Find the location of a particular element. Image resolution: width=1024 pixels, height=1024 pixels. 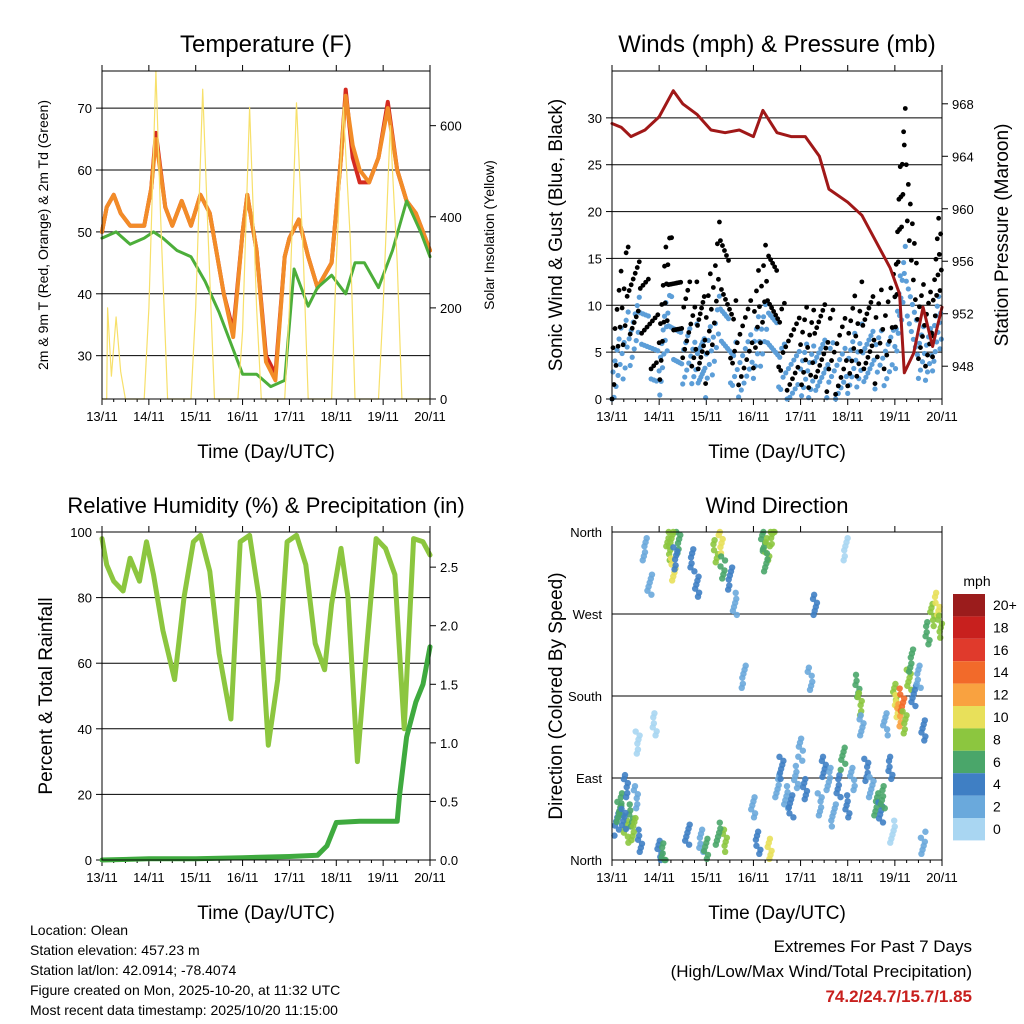

wind_direction-panel is located at coordinates (798, 696).